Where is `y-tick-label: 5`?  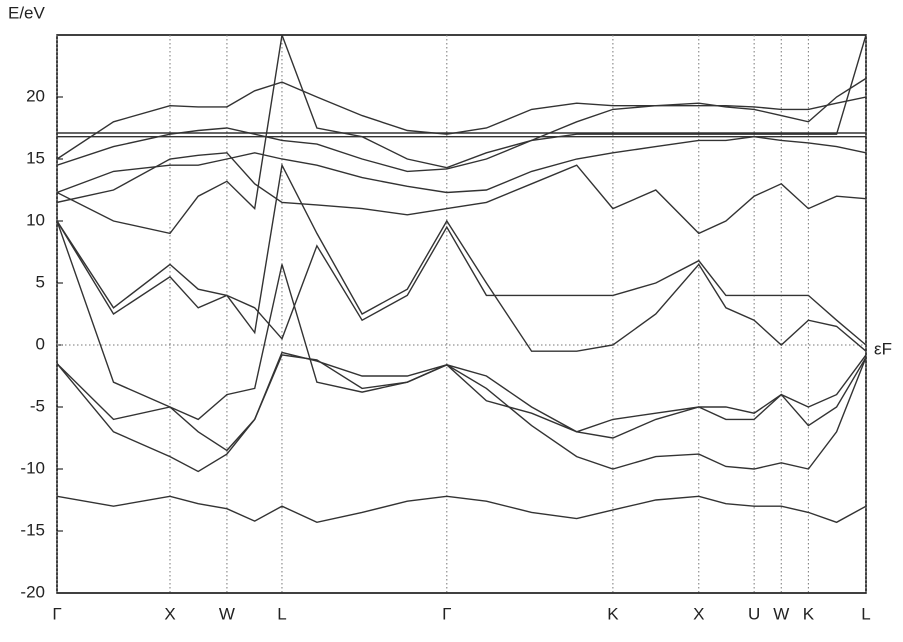
y-tick-label: 5 is located at coordinates (40, 281).